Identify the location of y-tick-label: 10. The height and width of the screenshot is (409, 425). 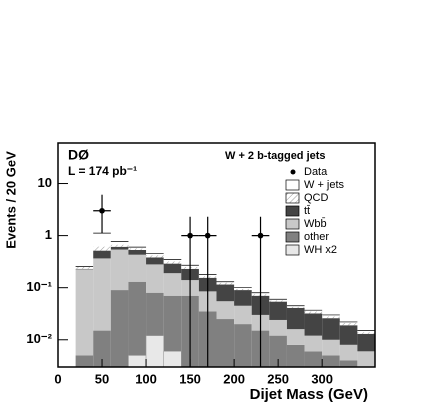
(45, 182).